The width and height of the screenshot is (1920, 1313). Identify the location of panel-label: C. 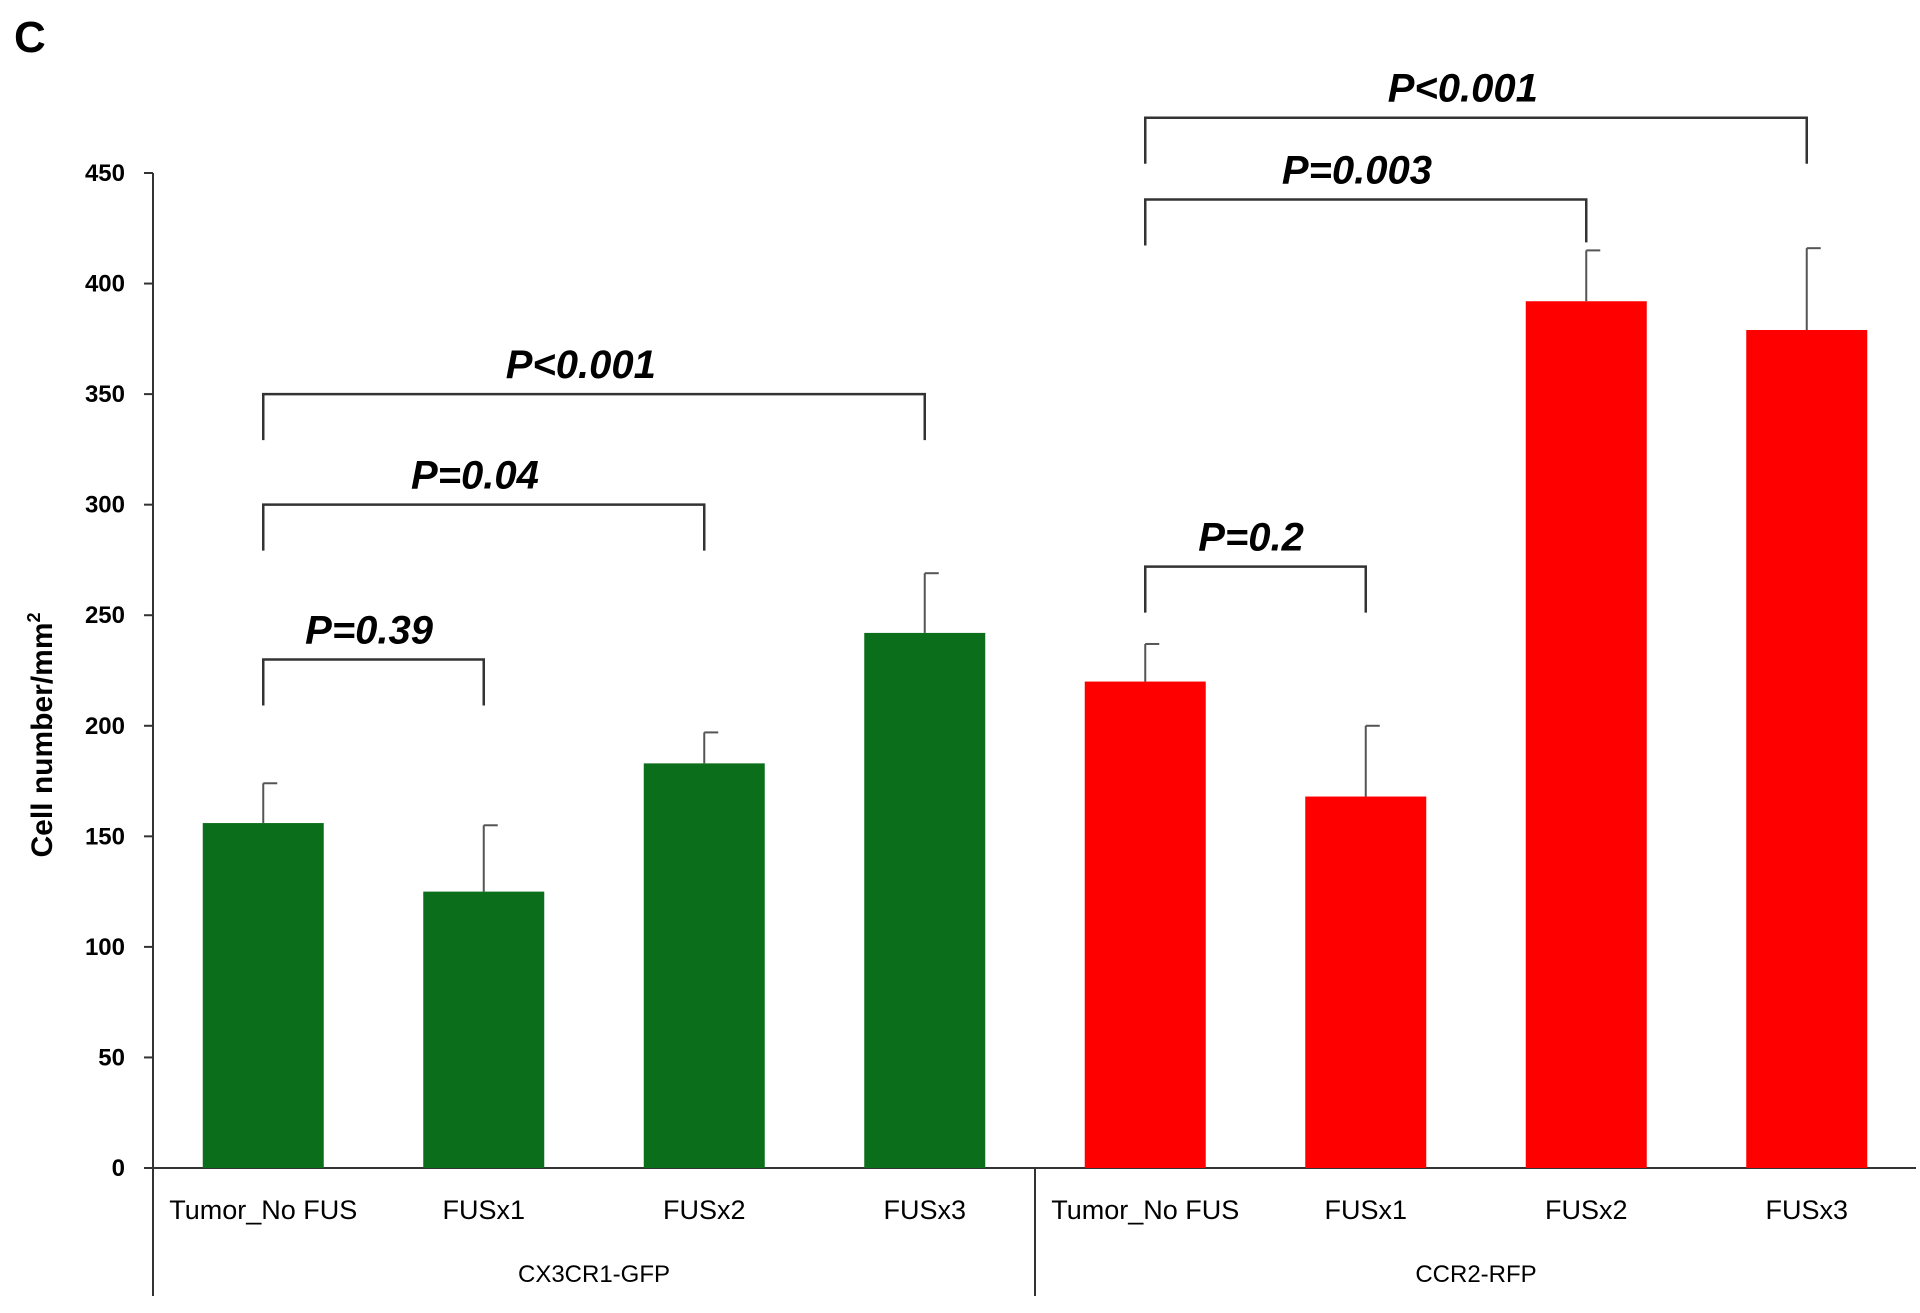
(30, 37).